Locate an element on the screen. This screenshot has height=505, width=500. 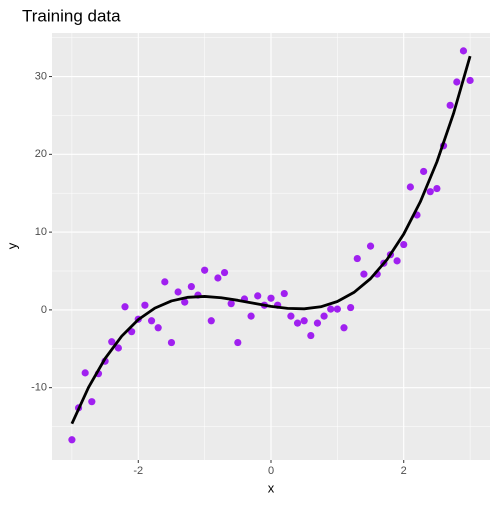
y-tick-label: -10 is located at coordinates (39, 388).